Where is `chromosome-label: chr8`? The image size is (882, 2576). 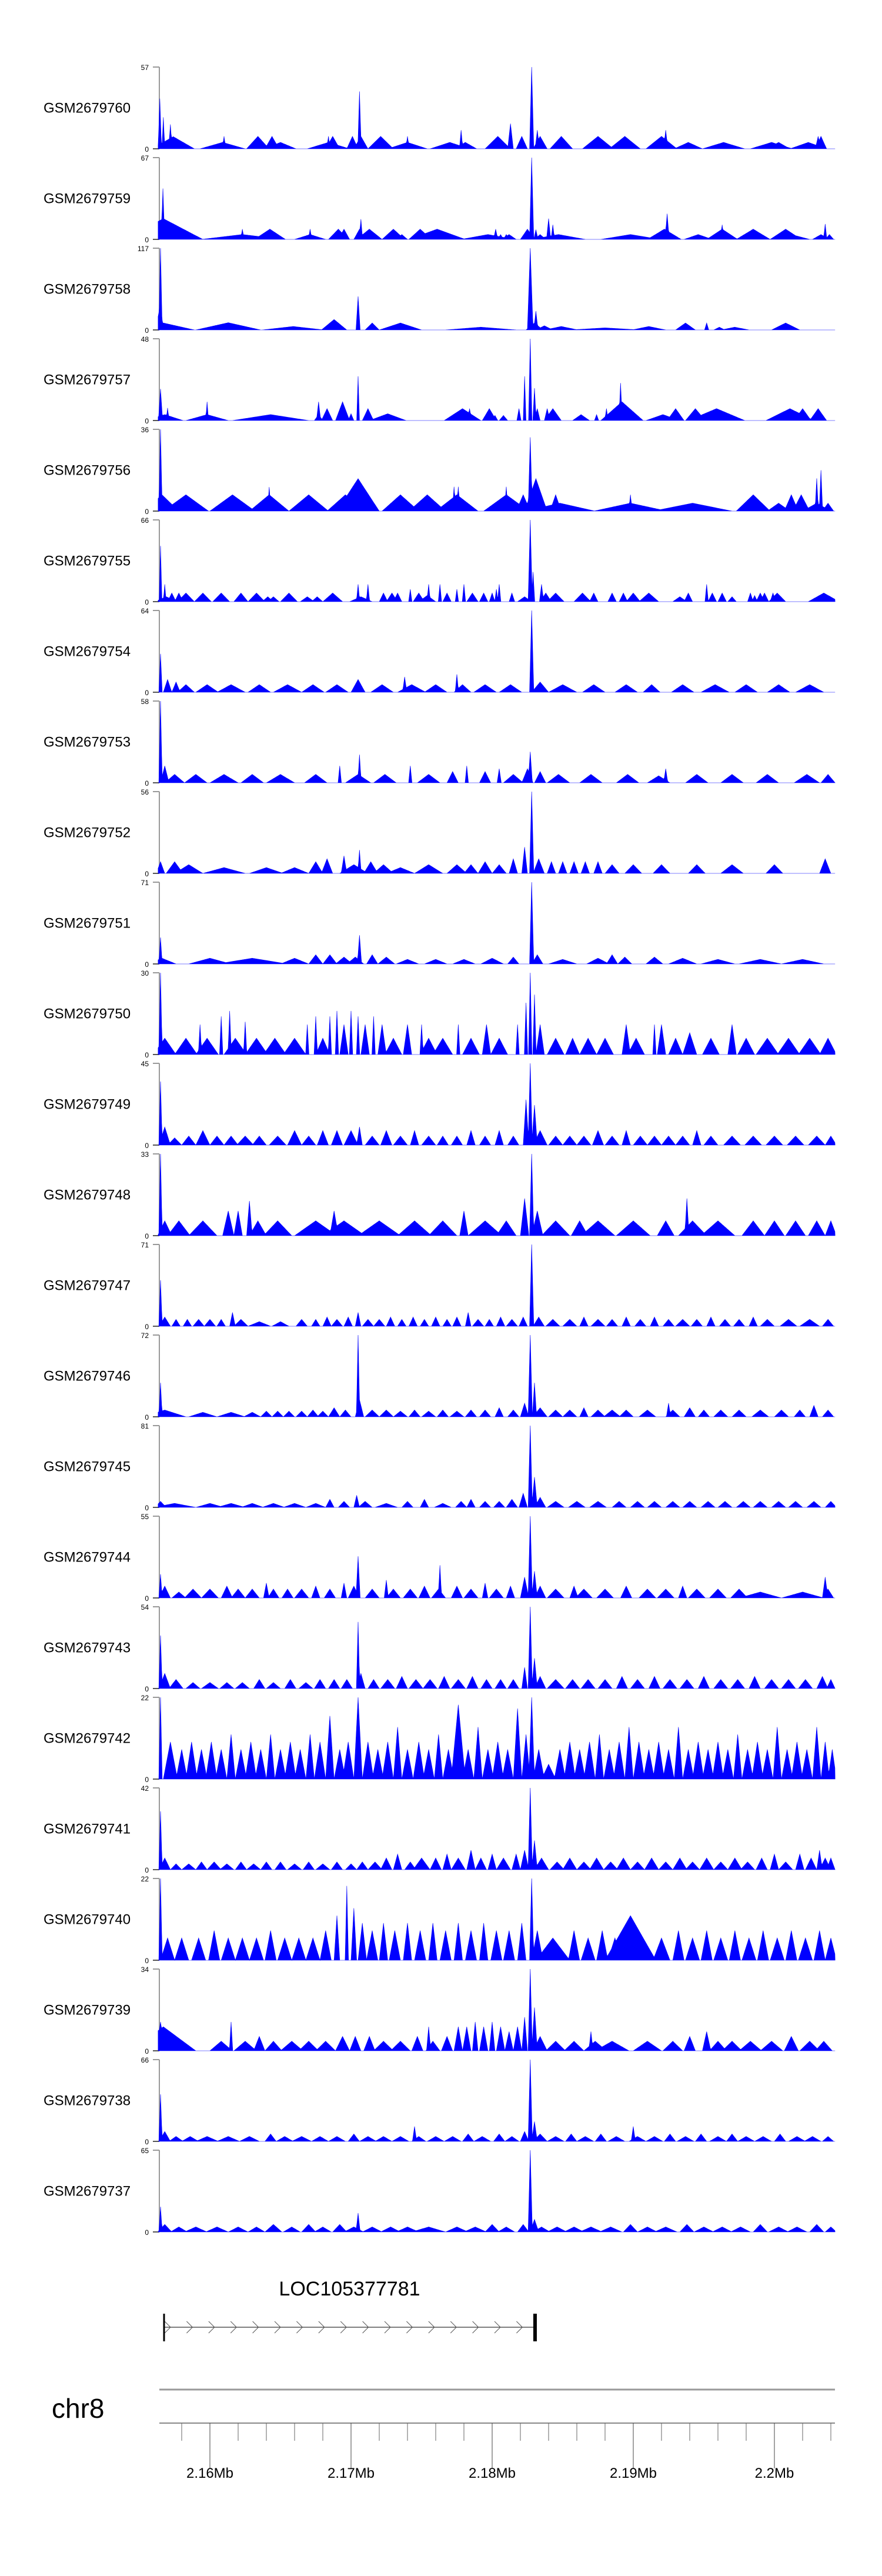
chromosome-label: chr8 is located at coordinates (78, 2408).